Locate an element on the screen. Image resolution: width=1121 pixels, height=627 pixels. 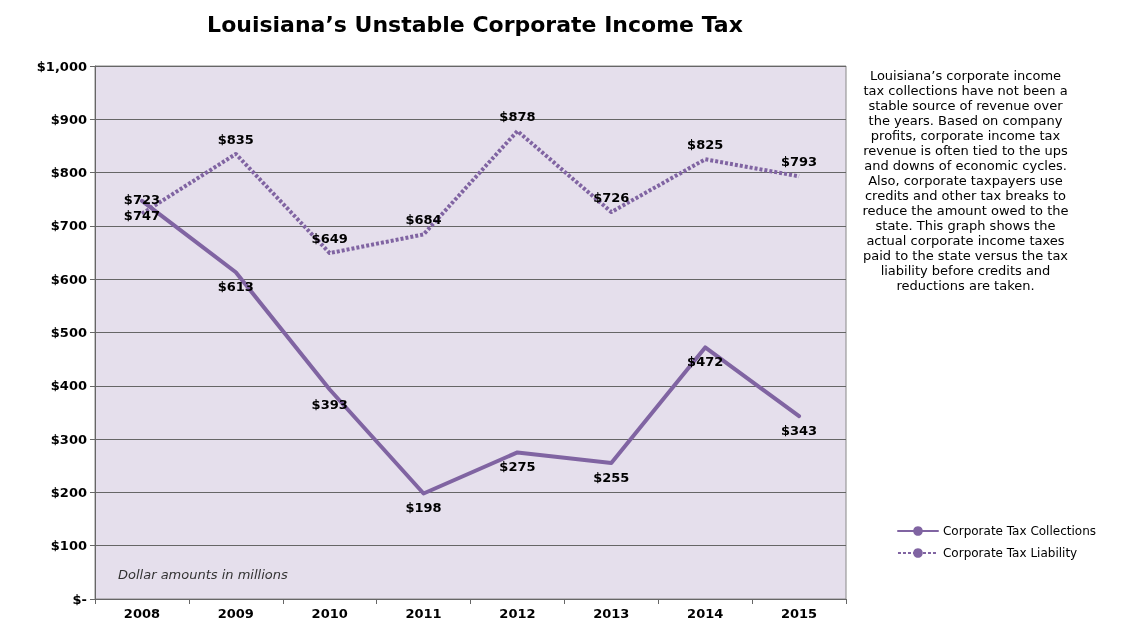
data-label: $275 is located at coordinates (517, 467).